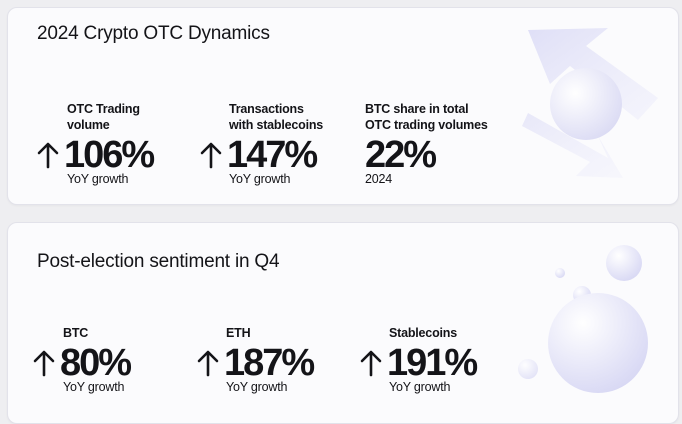 This screenshot has height=424, width=682. I want to click on stat-label: ETH, so click(238, 333).